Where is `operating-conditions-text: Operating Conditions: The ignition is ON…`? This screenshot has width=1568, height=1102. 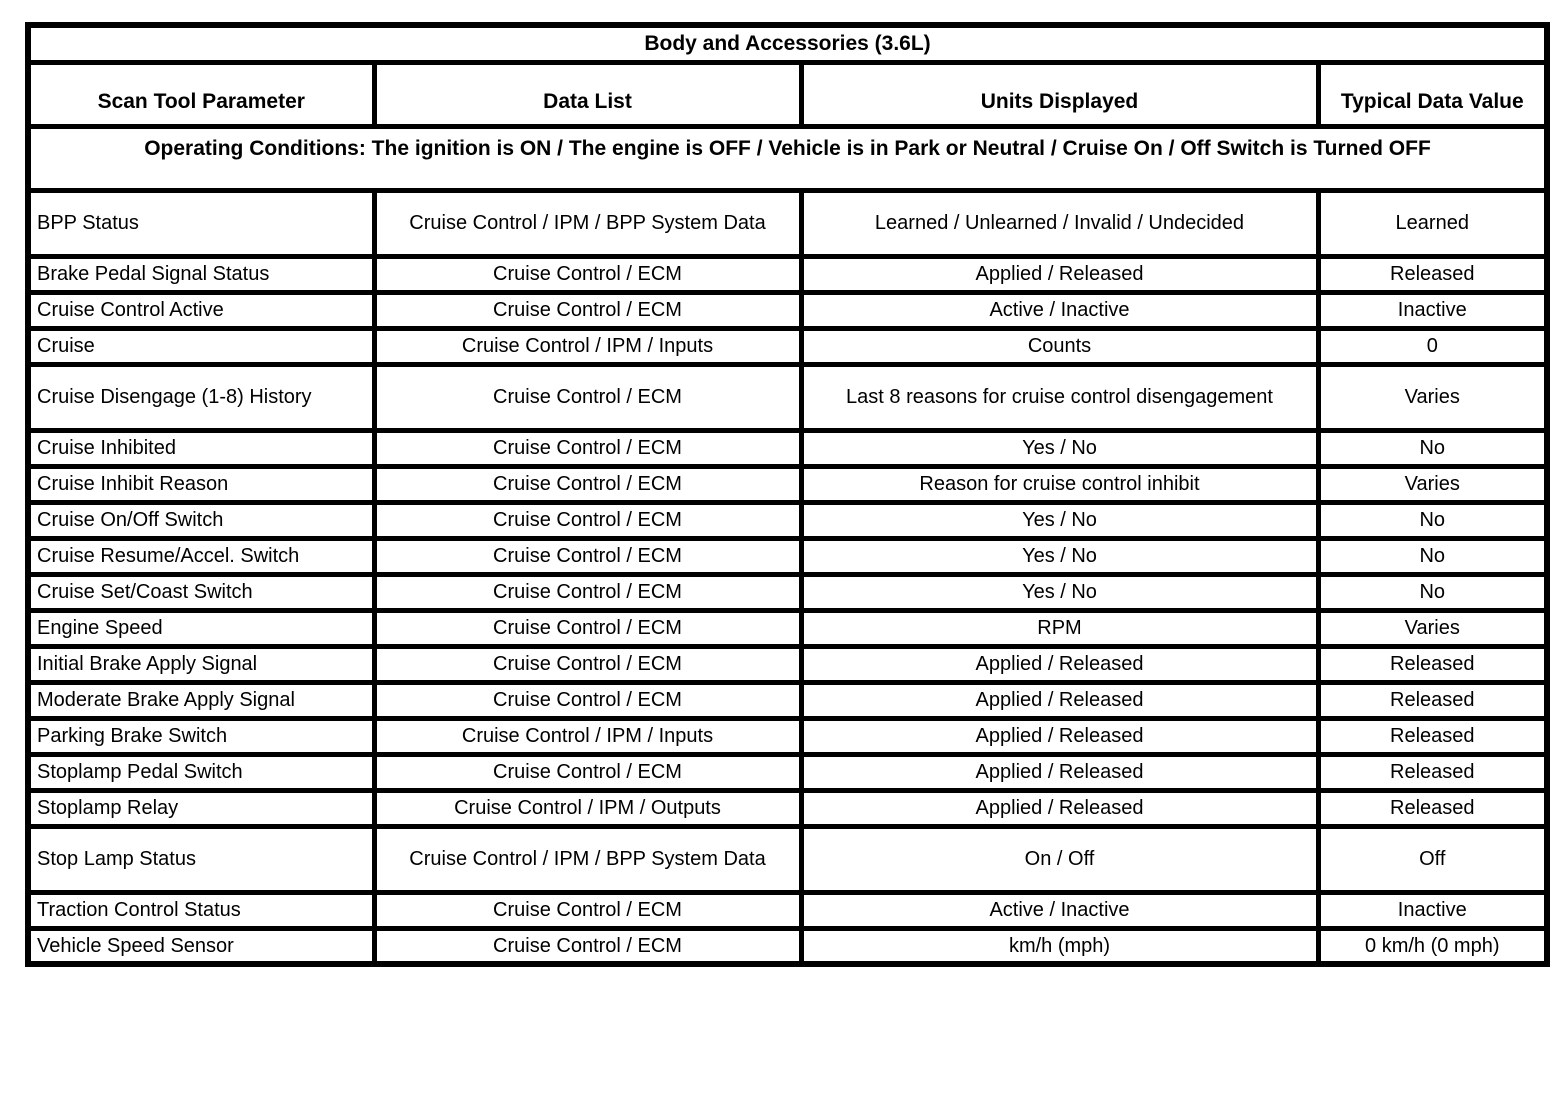 operating-conditions-text: Operating Conditions: The ignition is ON… is located at coordinates (787, 158).